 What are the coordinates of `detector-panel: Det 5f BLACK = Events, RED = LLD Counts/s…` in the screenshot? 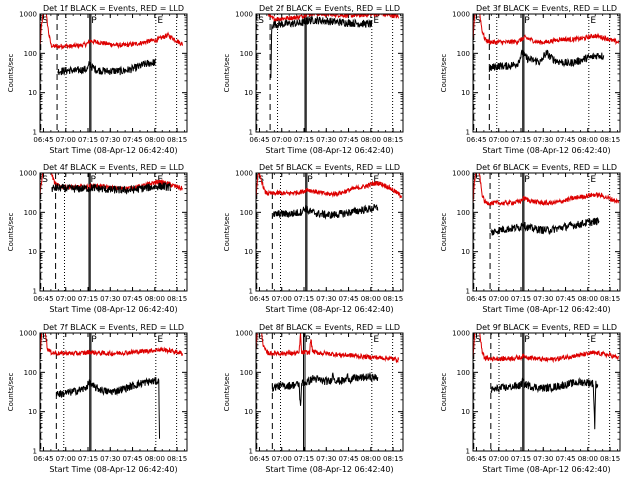 It's located at (313, 238).